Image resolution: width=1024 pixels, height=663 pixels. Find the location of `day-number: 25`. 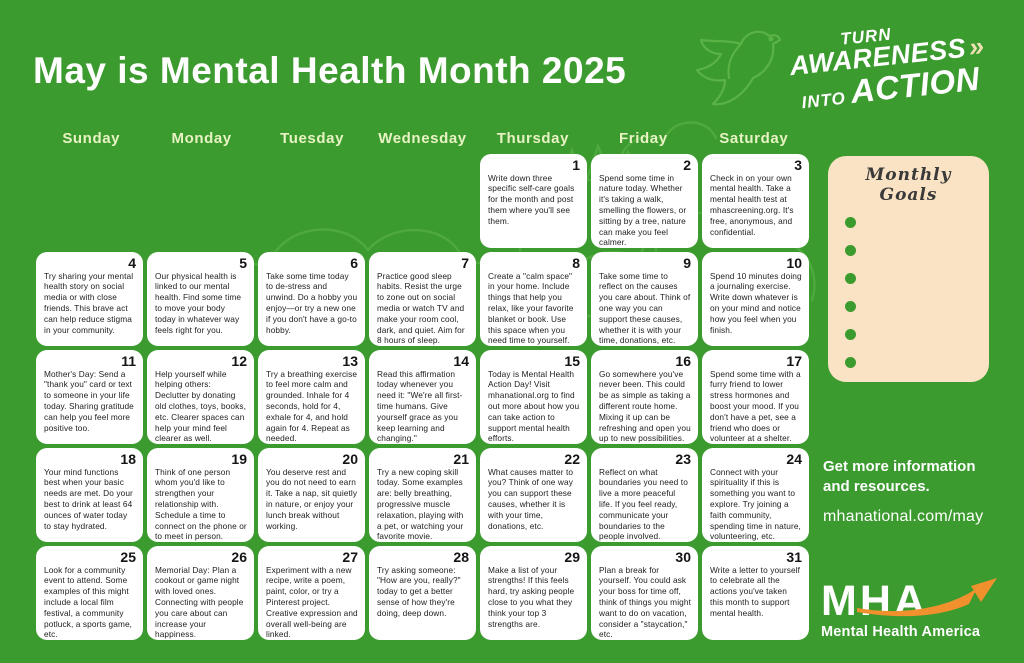

day-number: 25 is located at coordinates (128, 557).